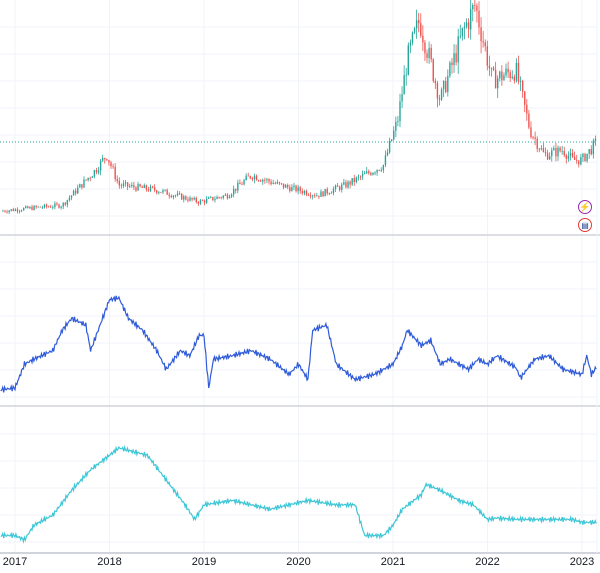 This screenshot has width=600, height=573. What do you see at coordinates (585, 207) in the screenshot?
I see `events-icon: ⚡` at bounding box center [585, 207].